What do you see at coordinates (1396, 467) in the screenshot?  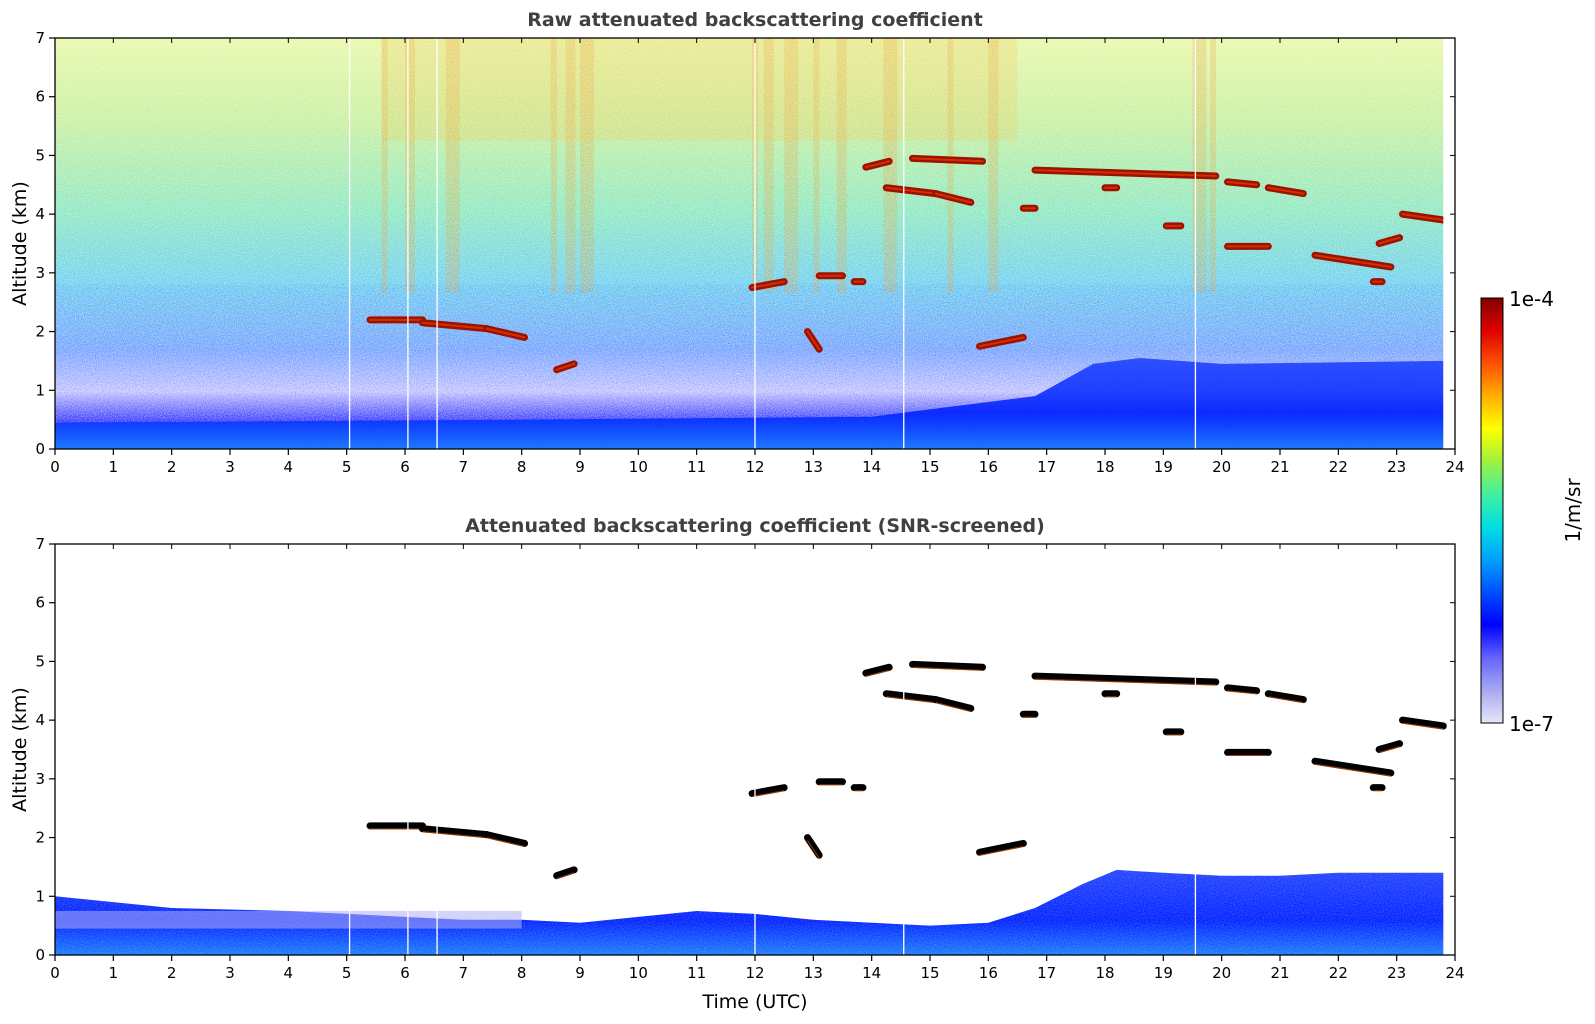 I see `x-tick-label: 23` at bounding box center [1396, 467].